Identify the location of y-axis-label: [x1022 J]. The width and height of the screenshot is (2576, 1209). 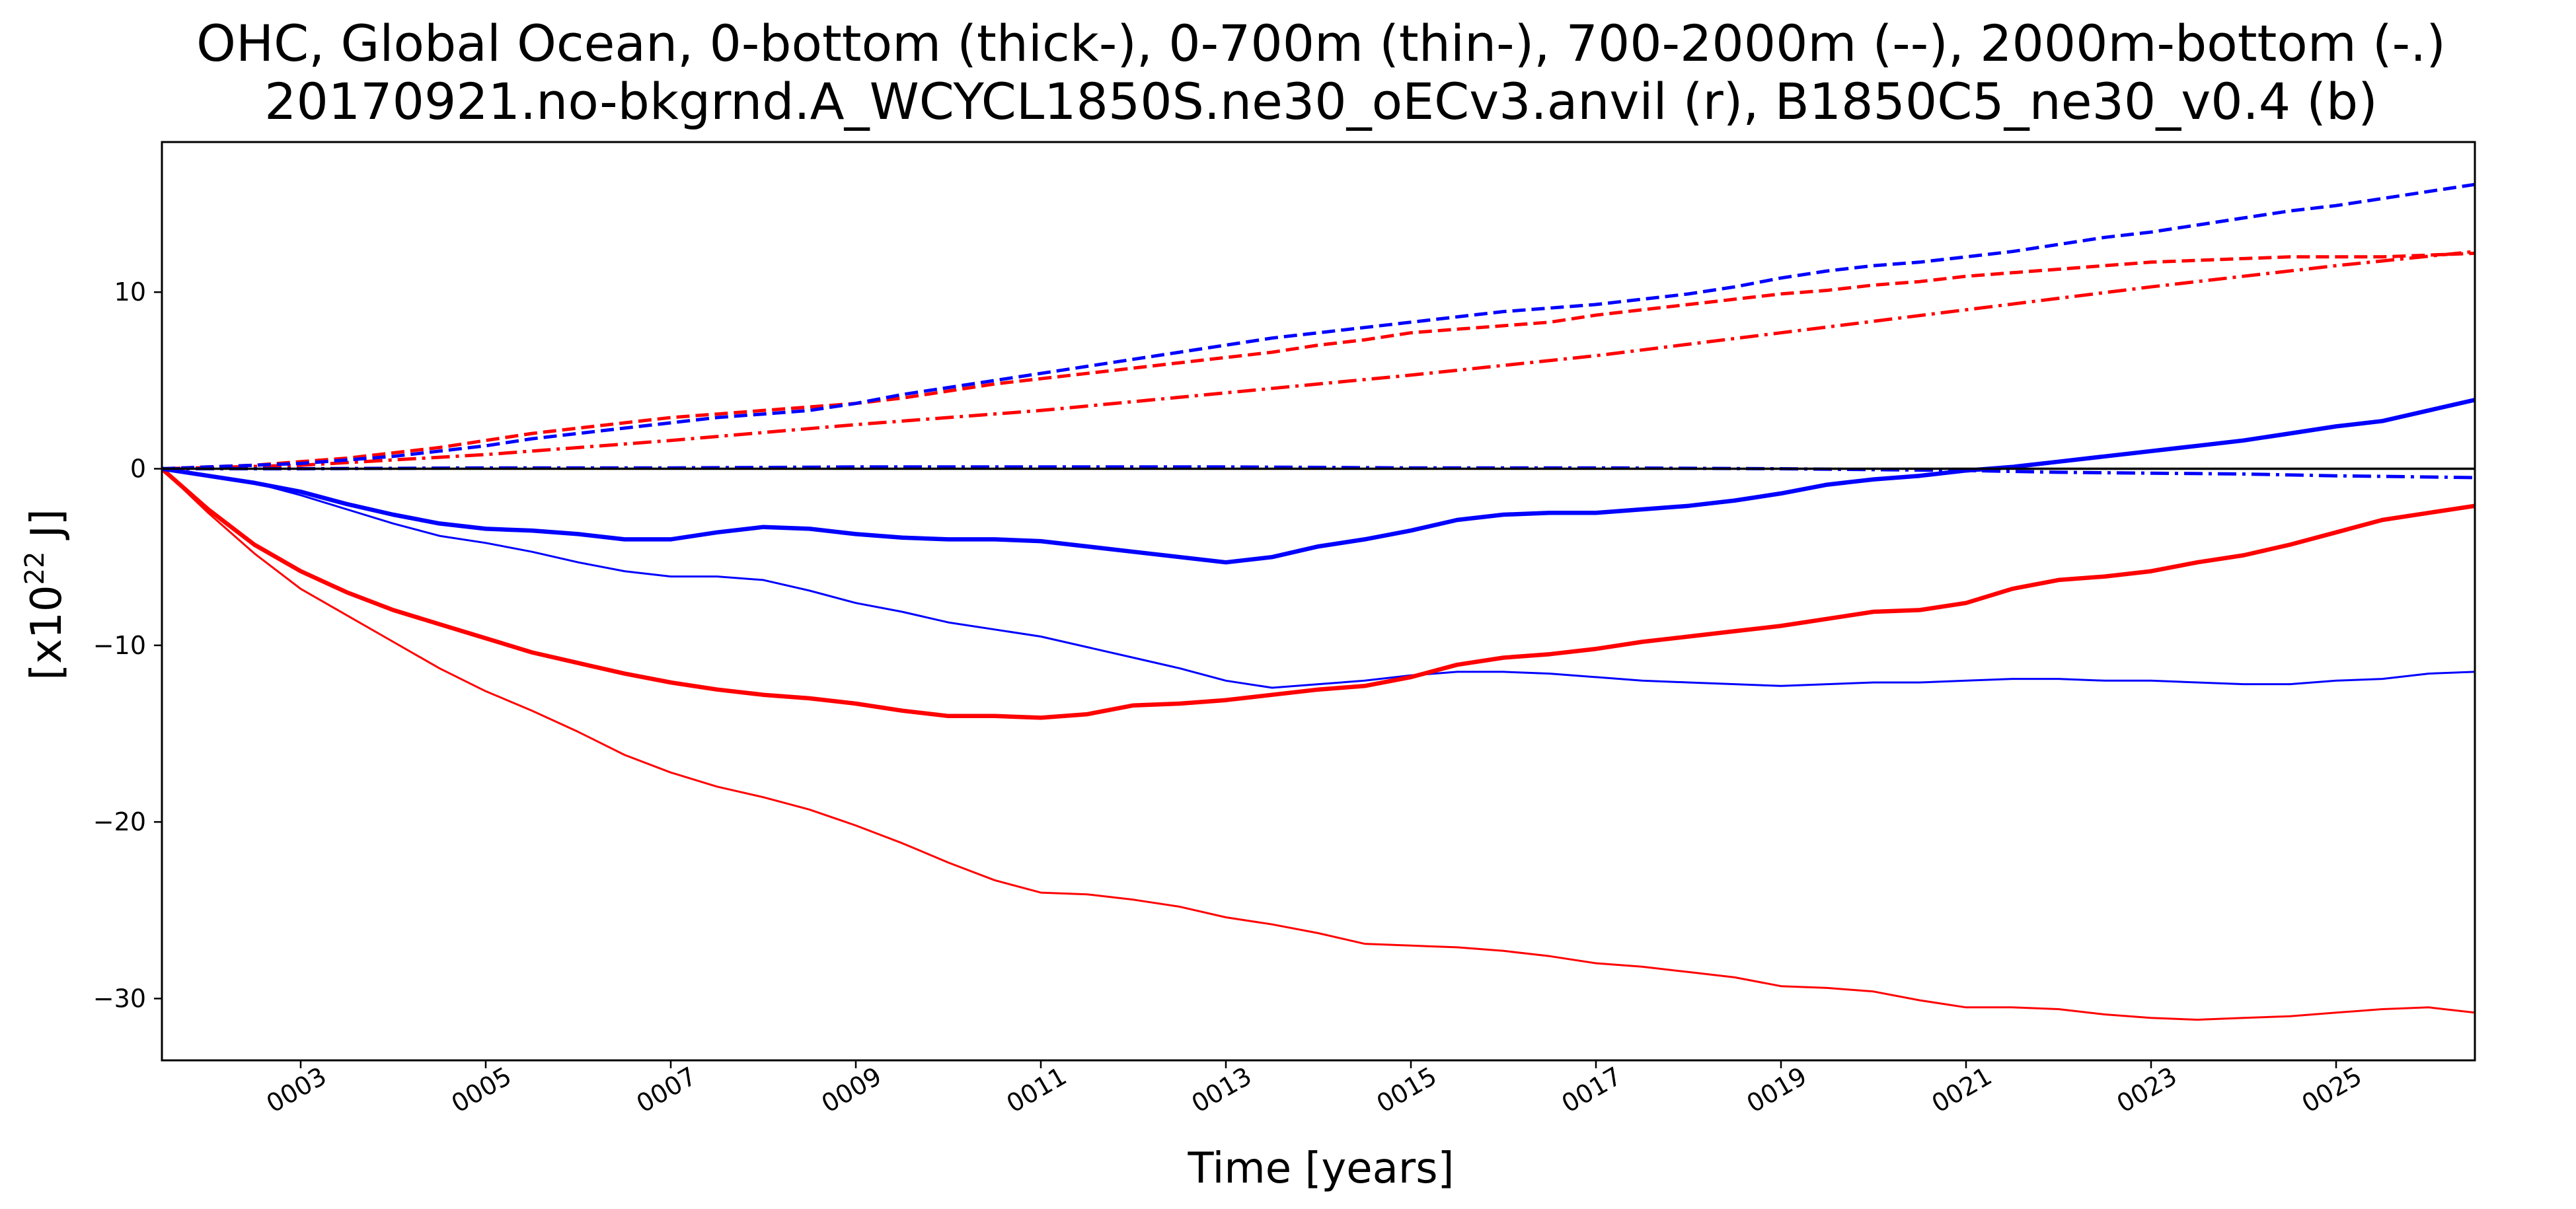
(46, 594).